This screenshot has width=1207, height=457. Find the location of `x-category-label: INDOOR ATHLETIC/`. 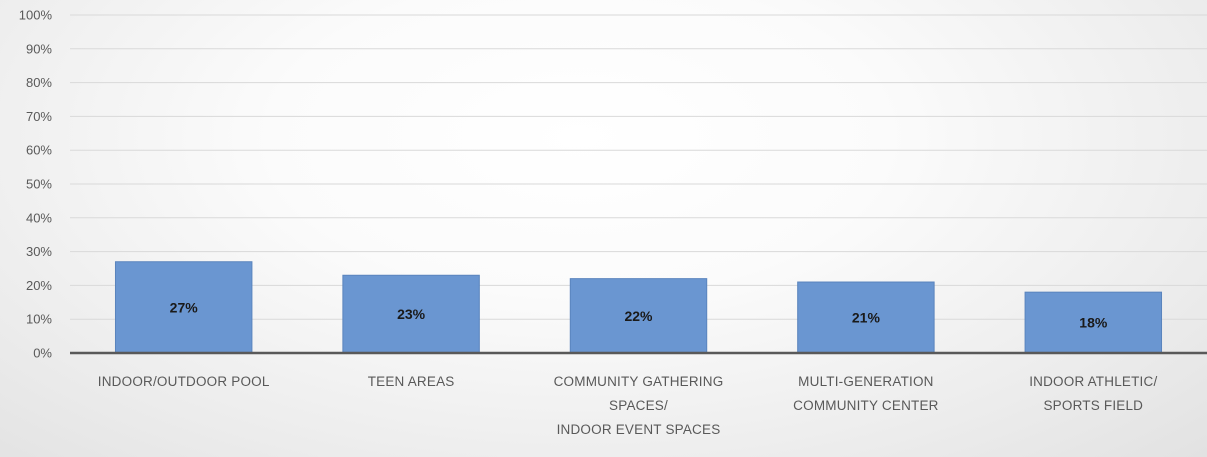

x-category-label: INDOOR ATHLETIC/ is located at coordinates (1093, 381).